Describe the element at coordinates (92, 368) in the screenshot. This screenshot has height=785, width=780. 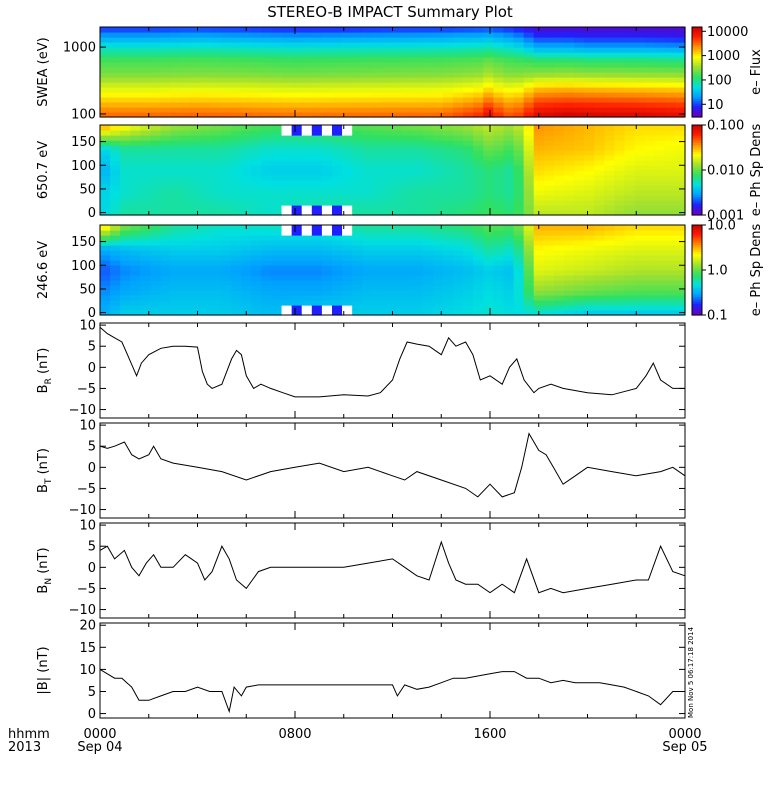
I see `y-tick-label: 0` at that location.